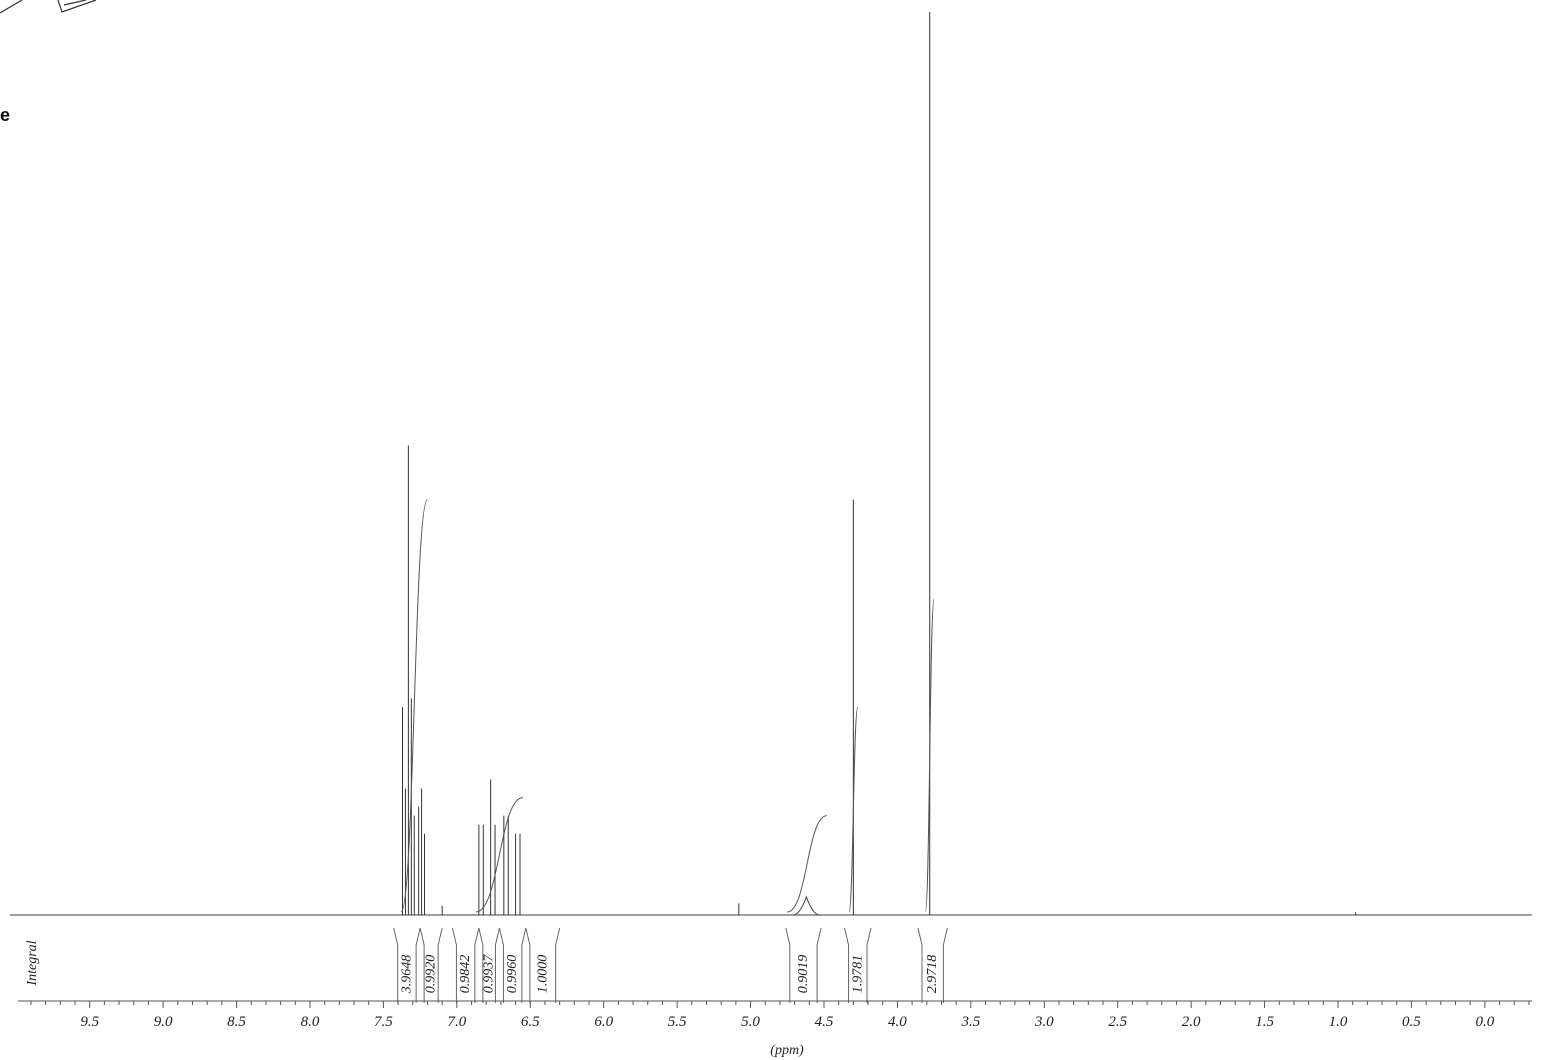 The width and height of the screenshot is (1546, 1060). I want to click on integral-bracket: 1.0000, so click(543, 965).